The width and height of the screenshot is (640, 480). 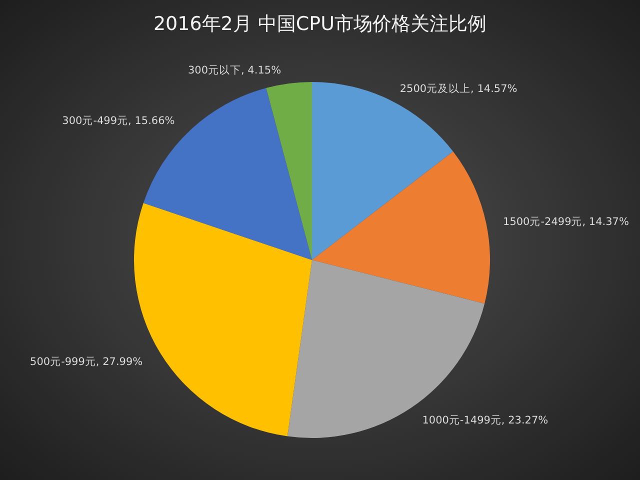 I want to click on slice-label: 1500元-2499元, 14.37%, so click(x=566, y=222).